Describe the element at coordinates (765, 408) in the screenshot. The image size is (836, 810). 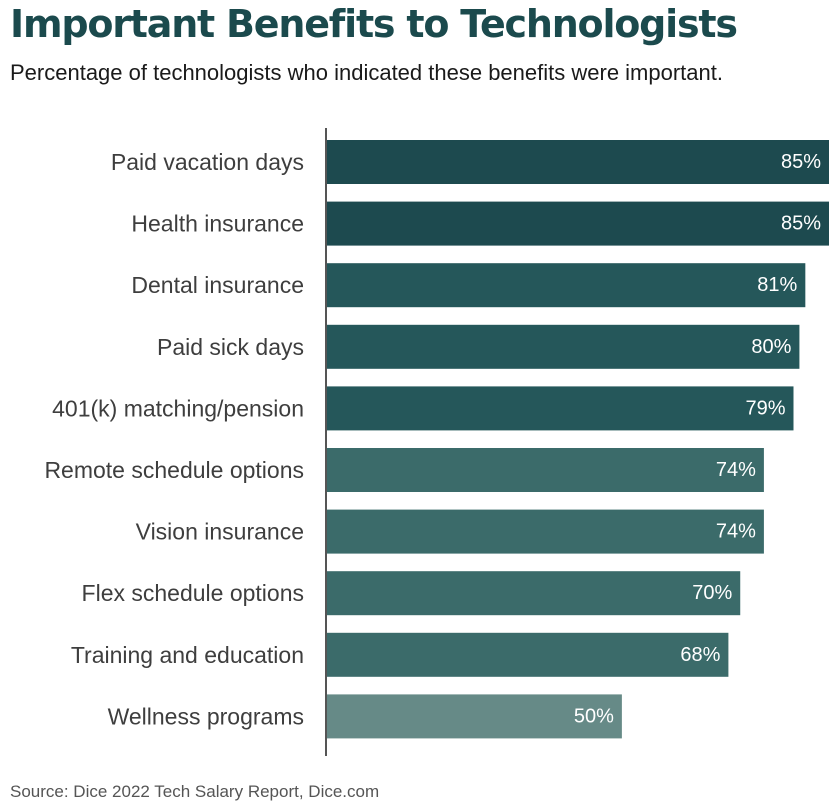
I see `value-label: 79%` at that location.